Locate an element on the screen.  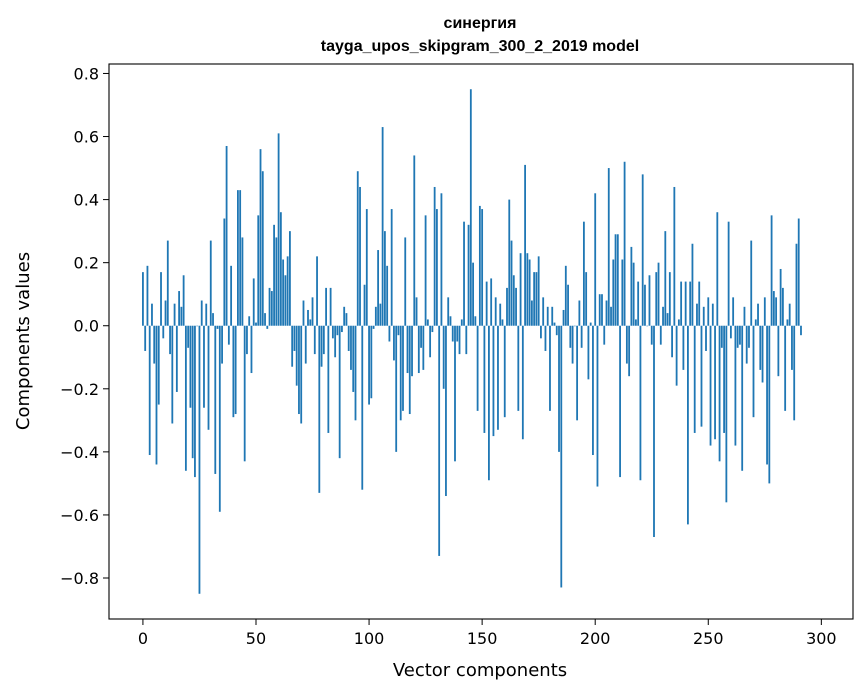
y-axis-label: Components values is located at coordinates (23, 341).